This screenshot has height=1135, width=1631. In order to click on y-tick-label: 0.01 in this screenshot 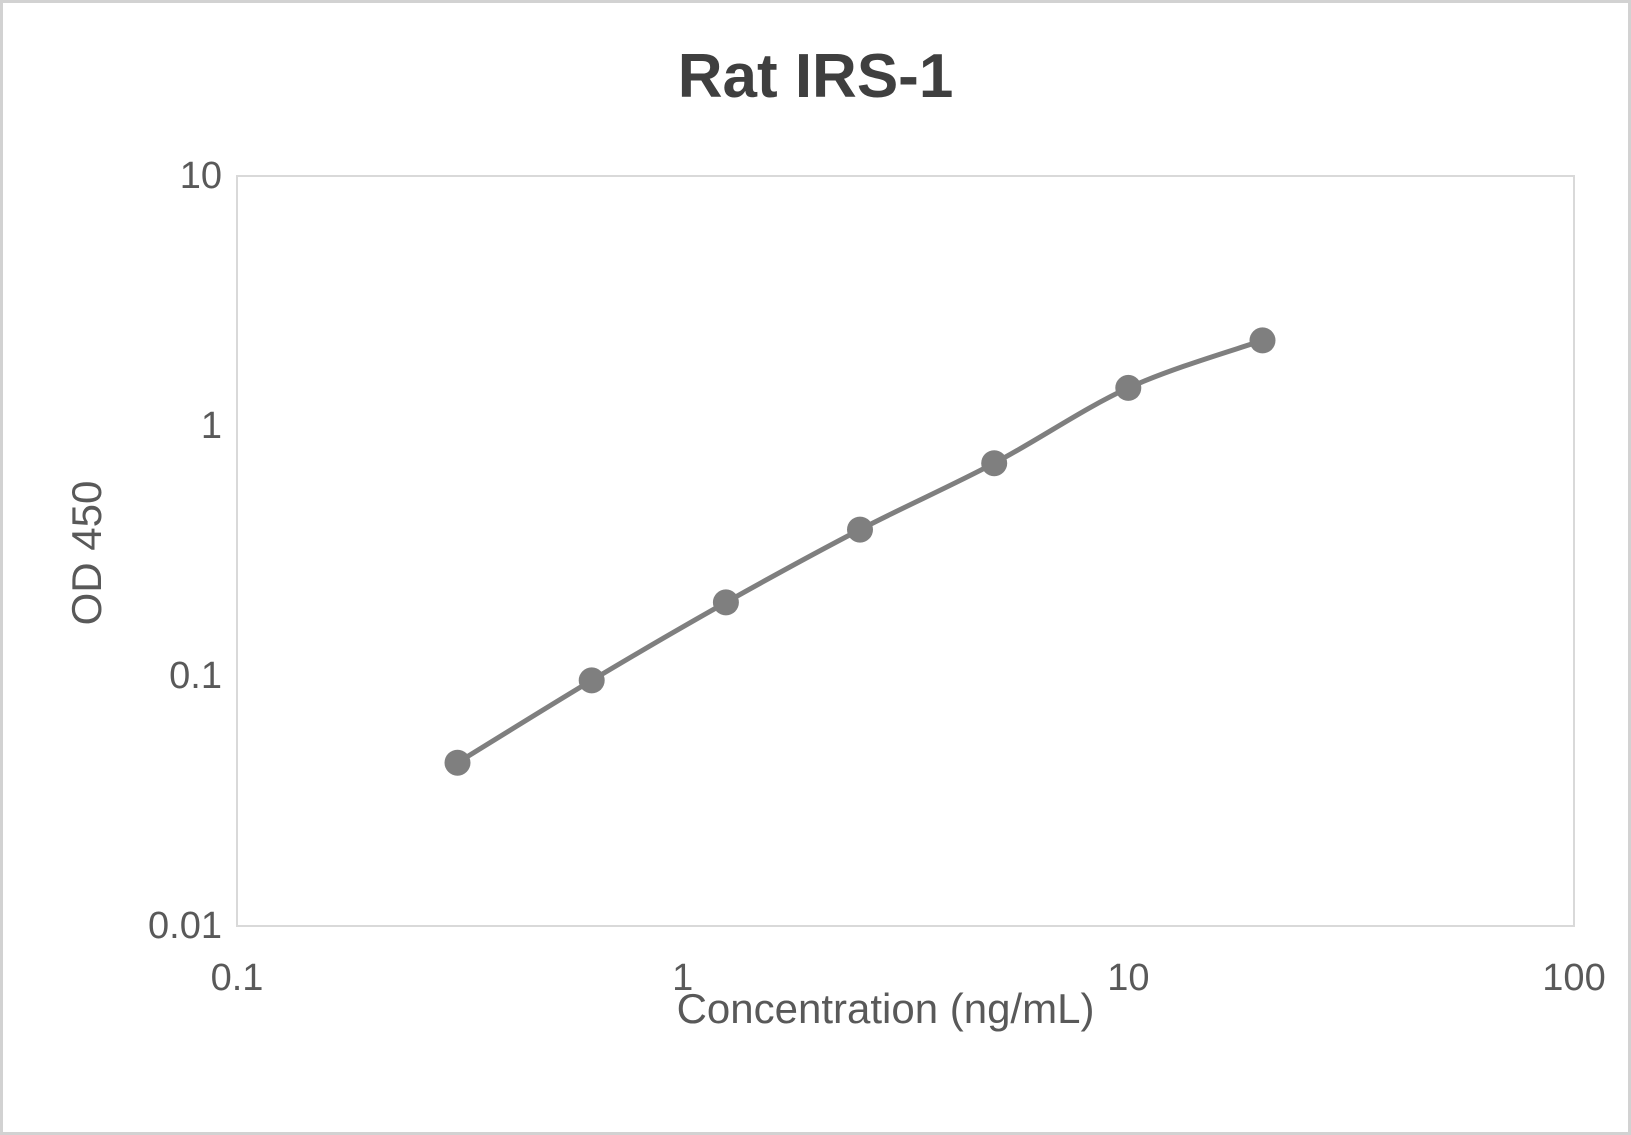, I will do `click(185, 926)`.